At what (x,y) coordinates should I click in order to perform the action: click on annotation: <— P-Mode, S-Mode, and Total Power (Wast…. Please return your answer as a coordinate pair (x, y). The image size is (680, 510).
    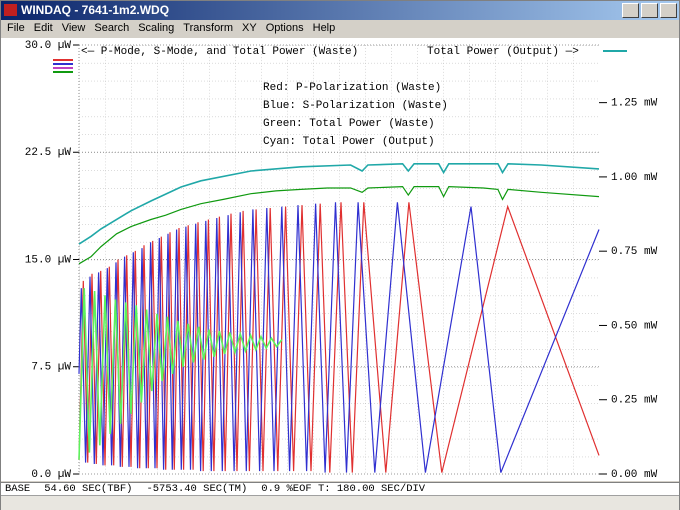
    Looking at the image, I should click on (219, 52).